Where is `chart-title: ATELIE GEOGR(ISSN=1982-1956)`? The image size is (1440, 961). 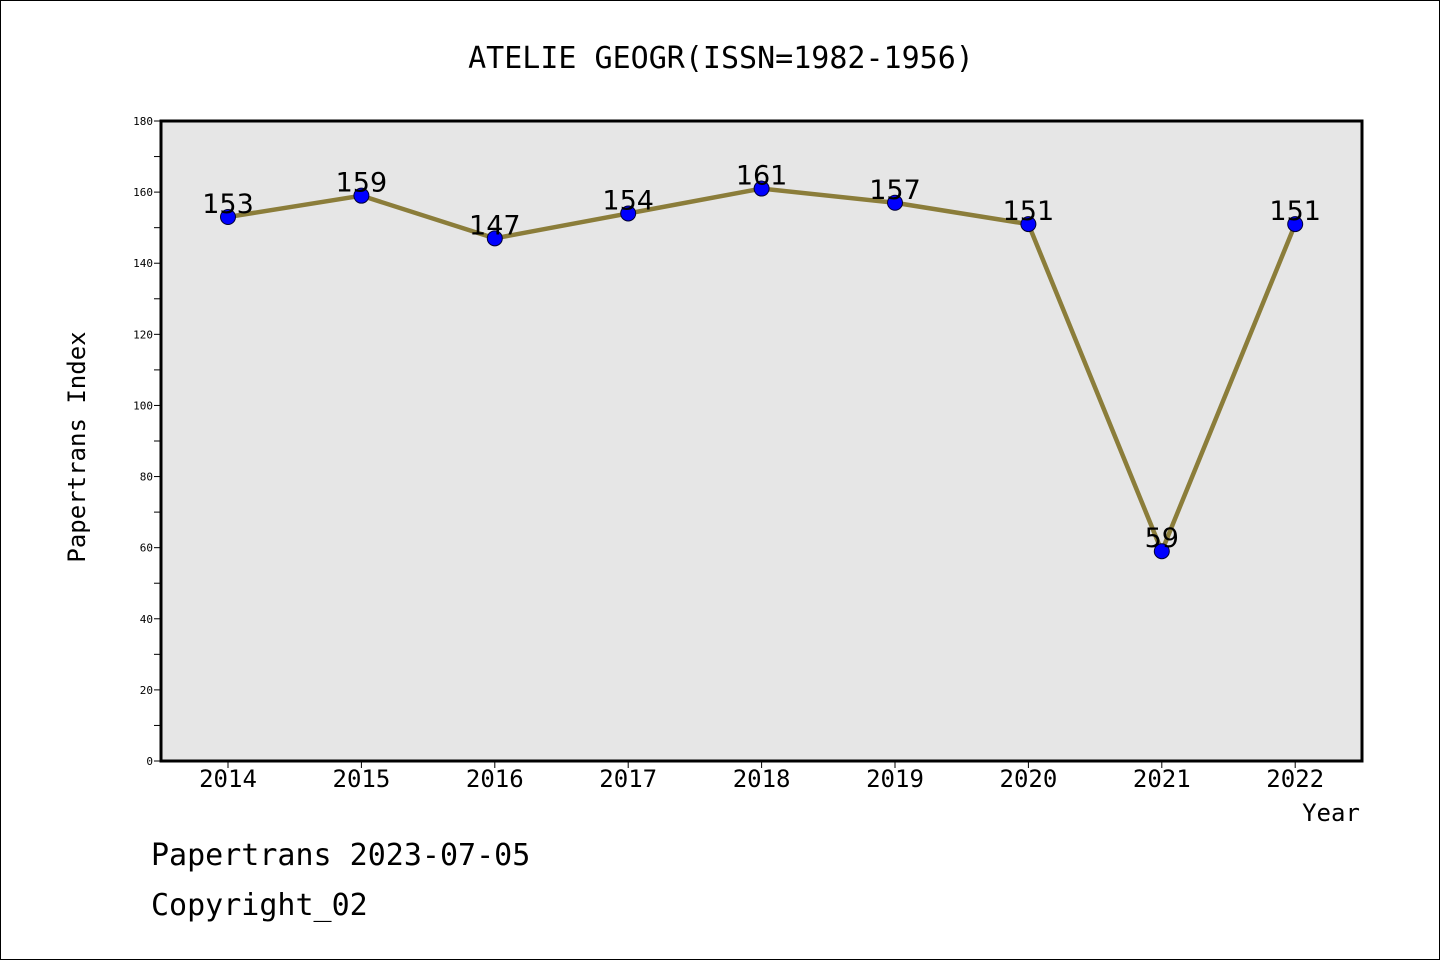
chart-title: ATELIE GEOGR(ISSN=1982-1956) is located at coordinates (721, 58).